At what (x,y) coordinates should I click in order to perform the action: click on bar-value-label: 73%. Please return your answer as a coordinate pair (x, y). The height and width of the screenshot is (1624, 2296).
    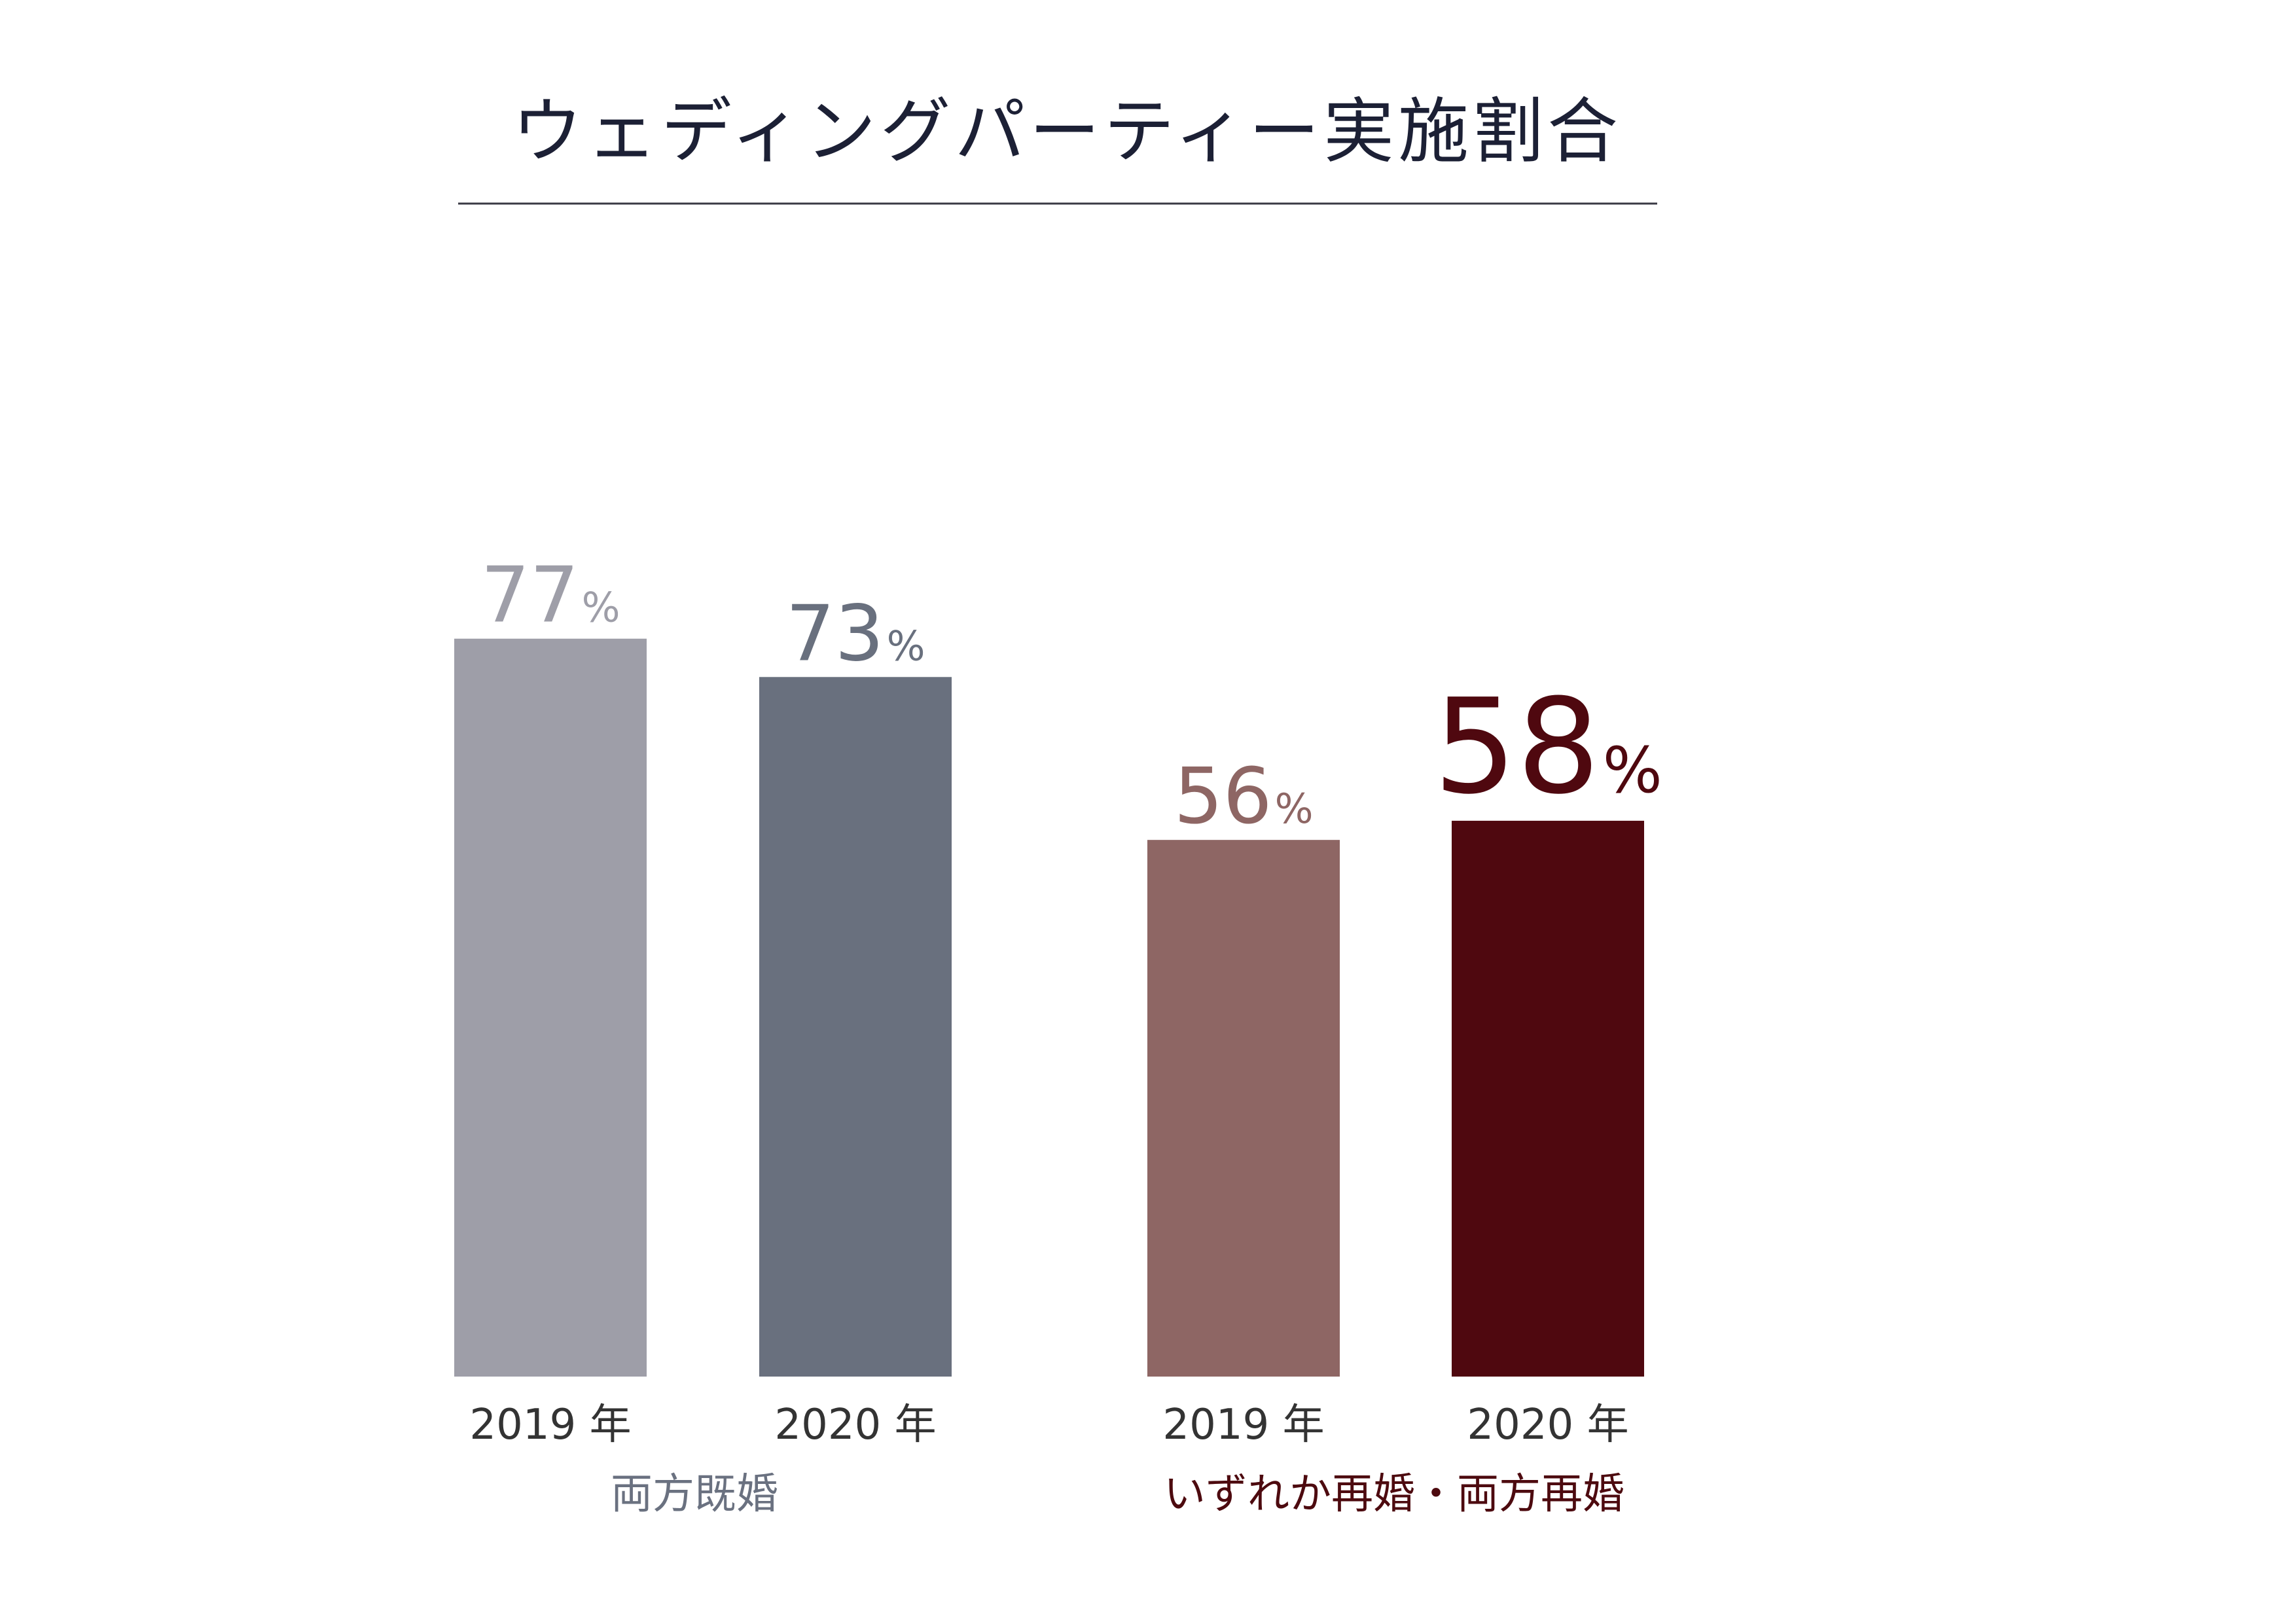
    Looking at the image, I should click on (855, 633).